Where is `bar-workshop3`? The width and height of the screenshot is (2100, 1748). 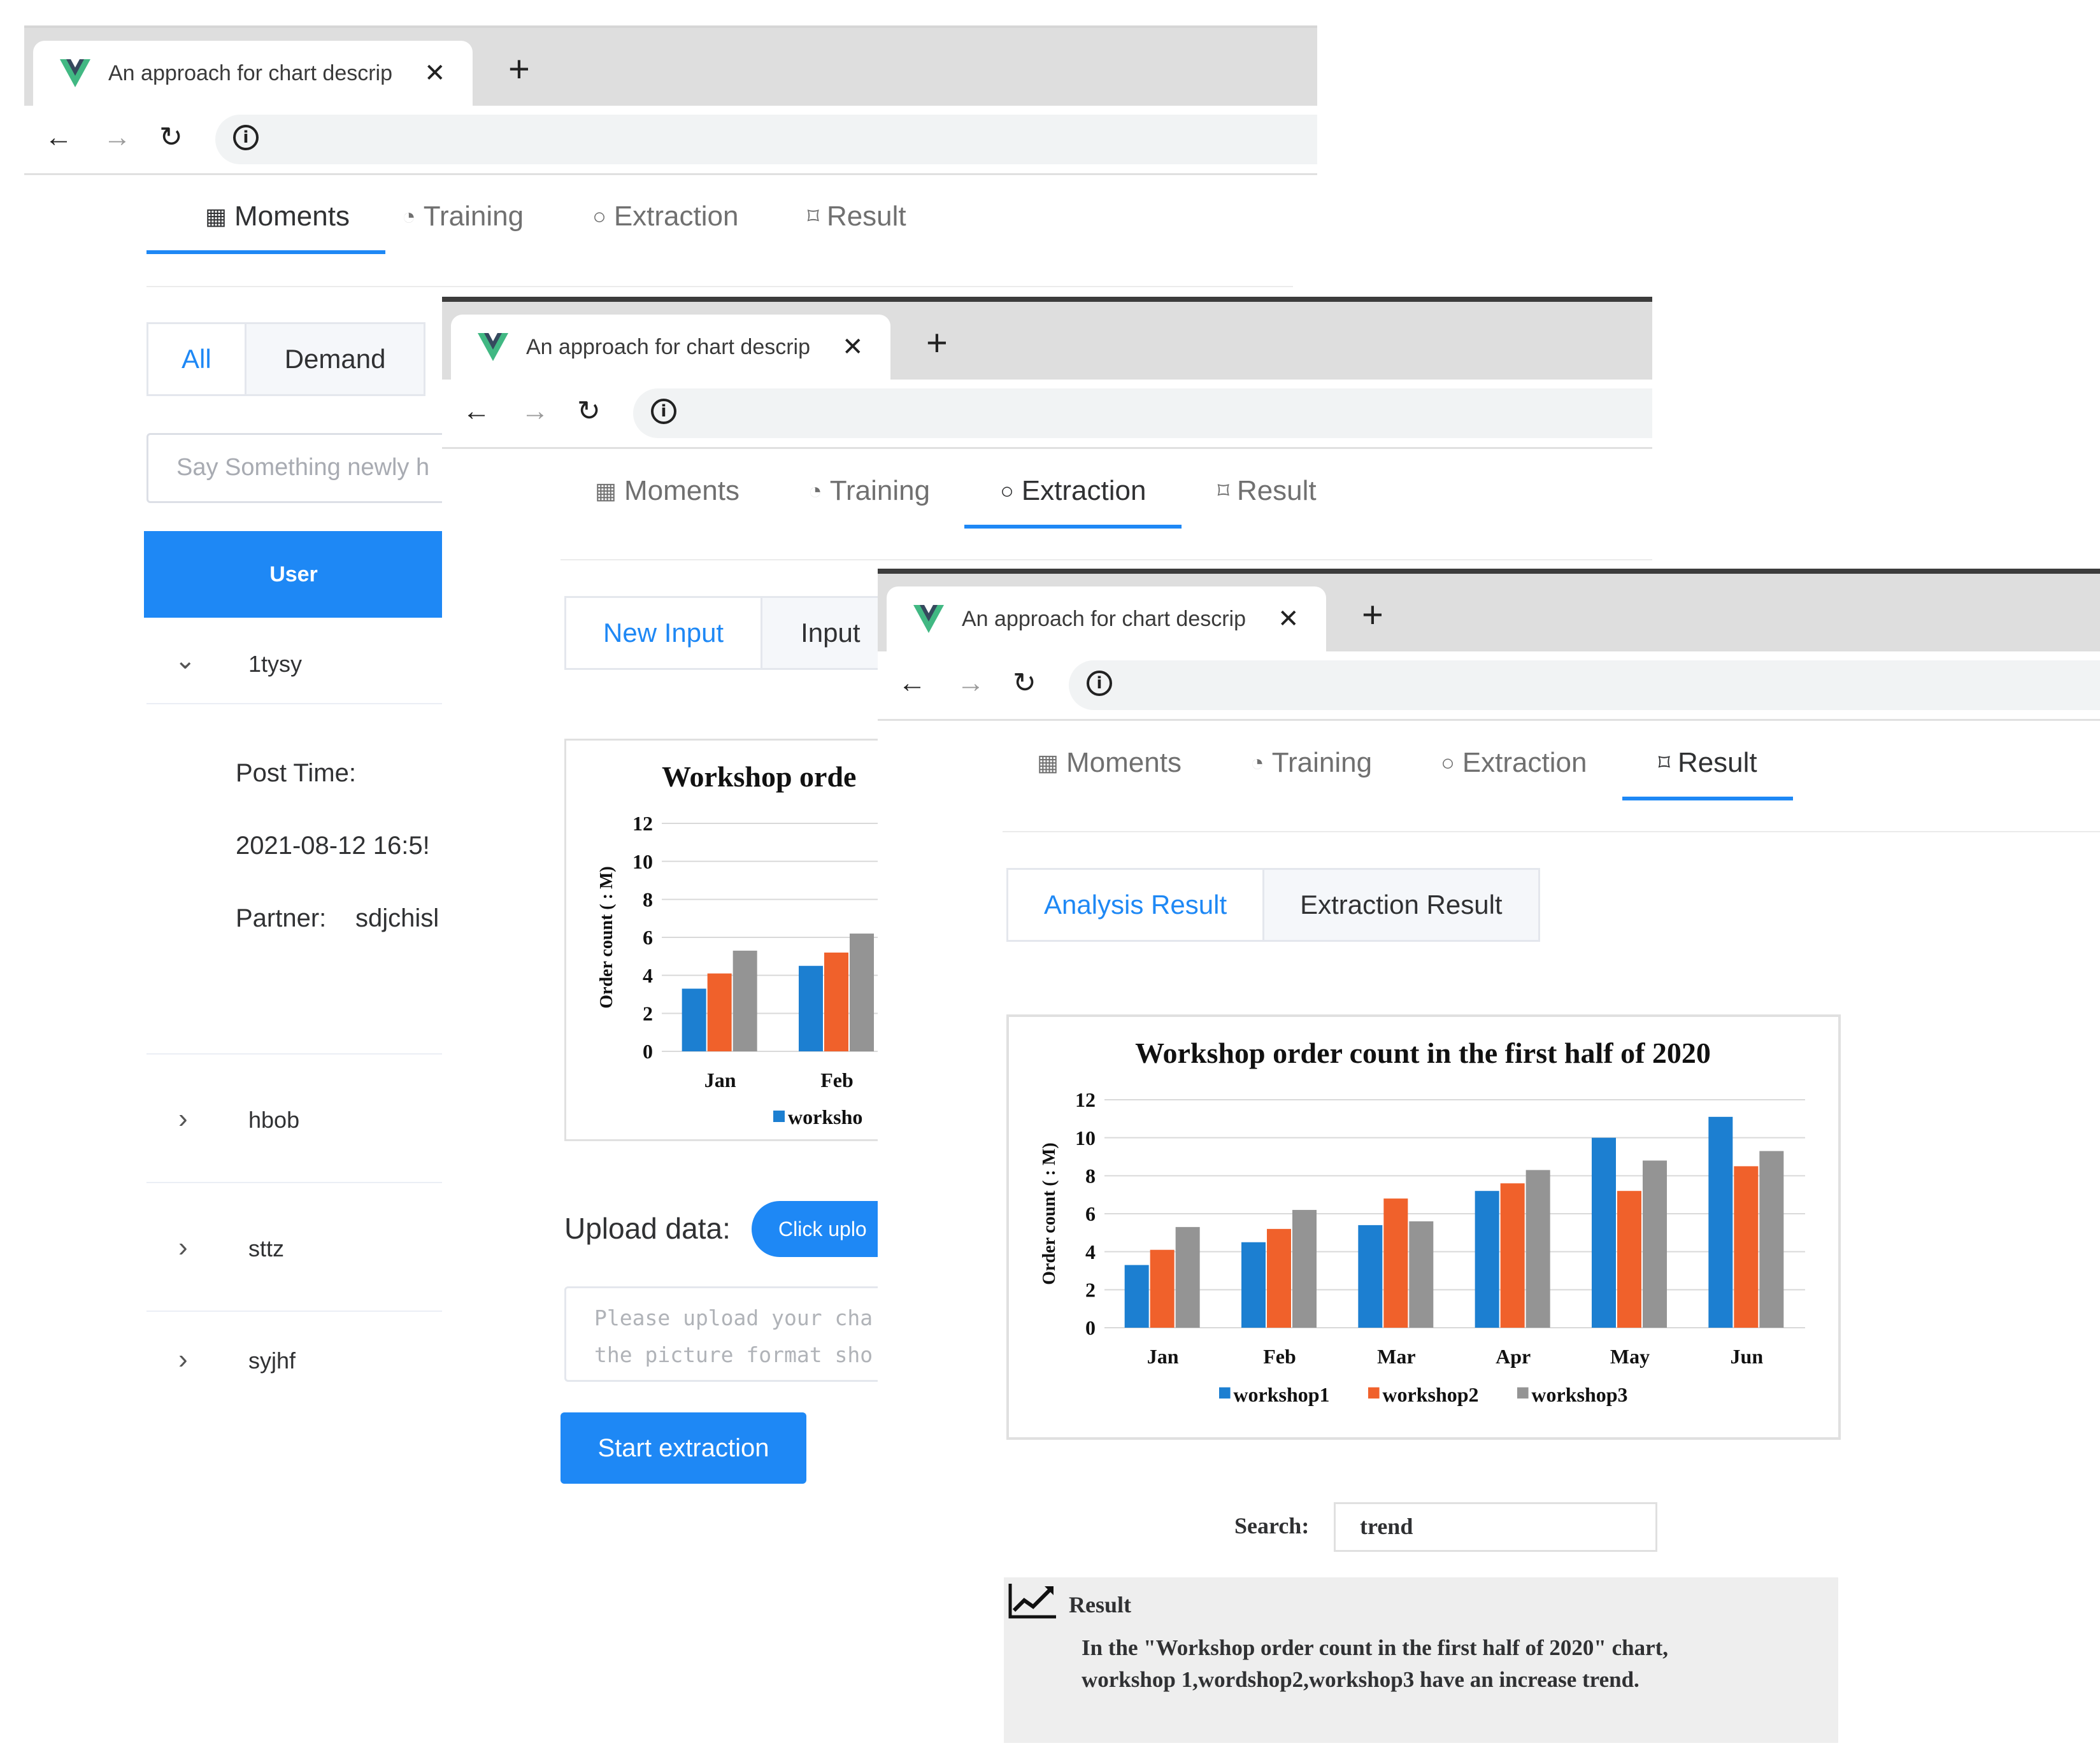
bar-workshop3 is located at coordinates (1655, 1244).